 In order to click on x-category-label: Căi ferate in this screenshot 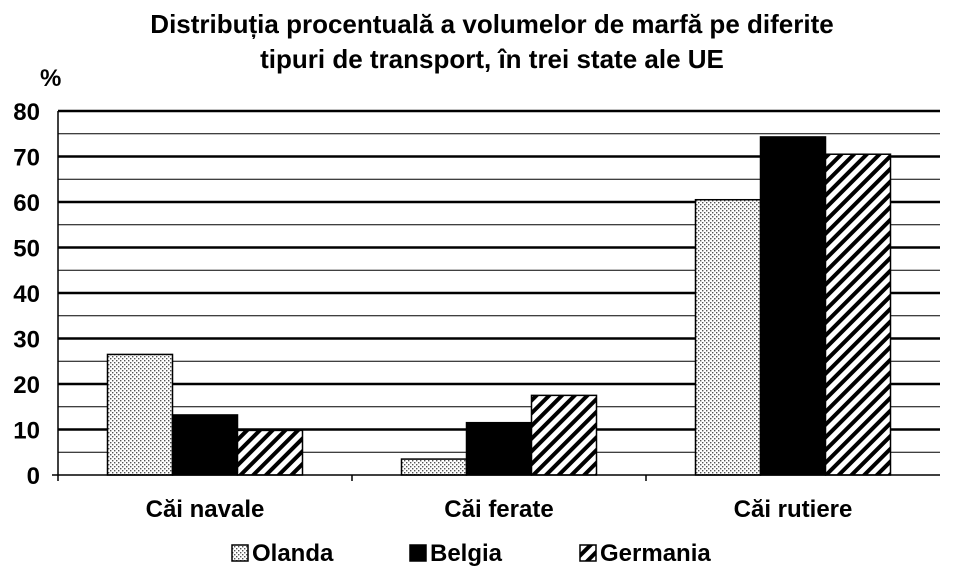, I will do `click(498, 509)`.